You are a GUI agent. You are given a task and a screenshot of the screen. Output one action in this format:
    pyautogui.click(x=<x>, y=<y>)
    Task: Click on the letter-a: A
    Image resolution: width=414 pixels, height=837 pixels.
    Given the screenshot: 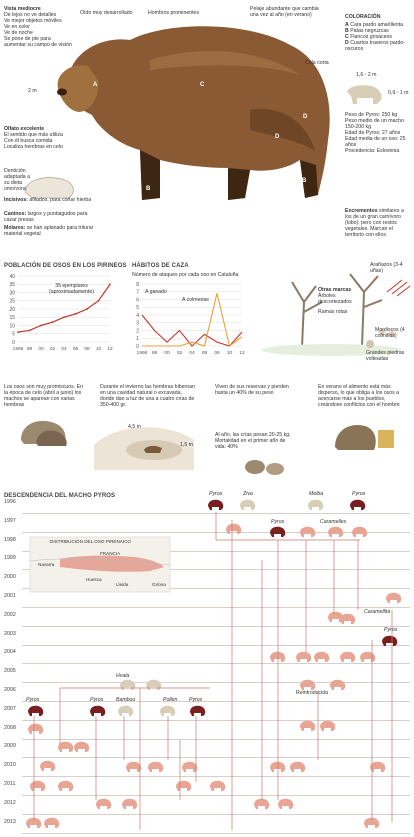 What is the action you would take?
    pyautogui.click(x=95, y=85)
    